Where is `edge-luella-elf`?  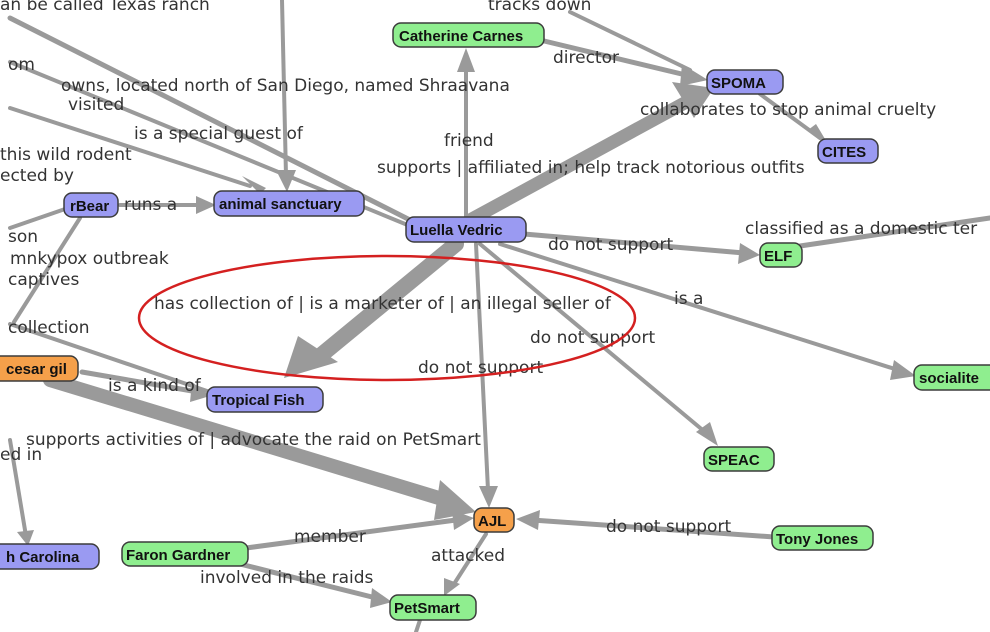 edge-luella-elf is located at coordinates (634, 243).